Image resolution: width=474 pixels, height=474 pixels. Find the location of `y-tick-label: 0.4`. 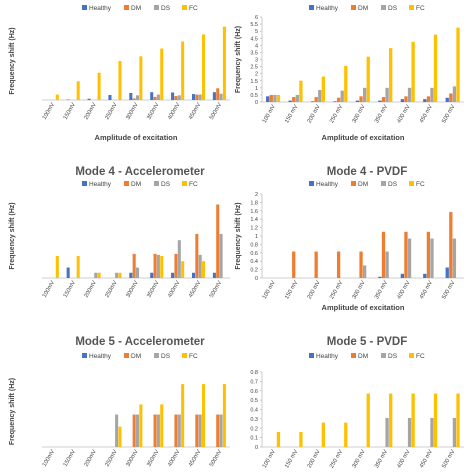

y-tick-label: 0.4 is located at coordinates (254, 411).